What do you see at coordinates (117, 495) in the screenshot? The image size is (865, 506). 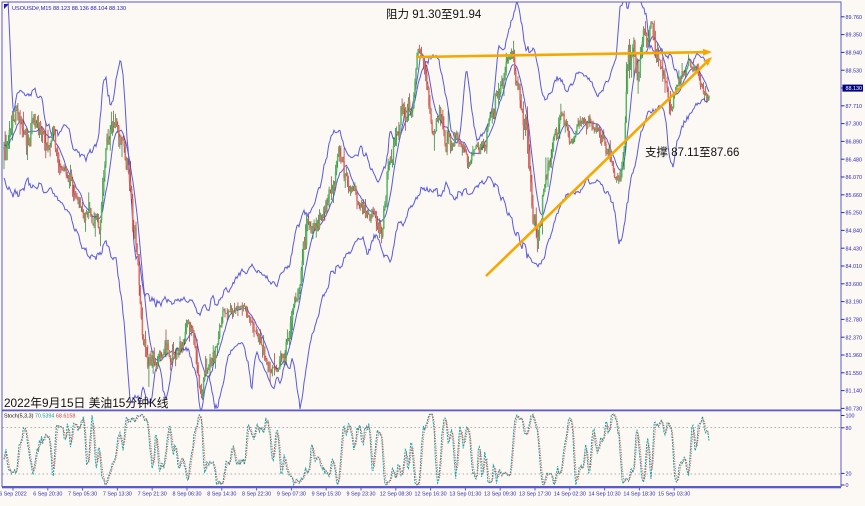 I see `svg-text: 7 Sep 13:30` at bounding box center [117, 495].